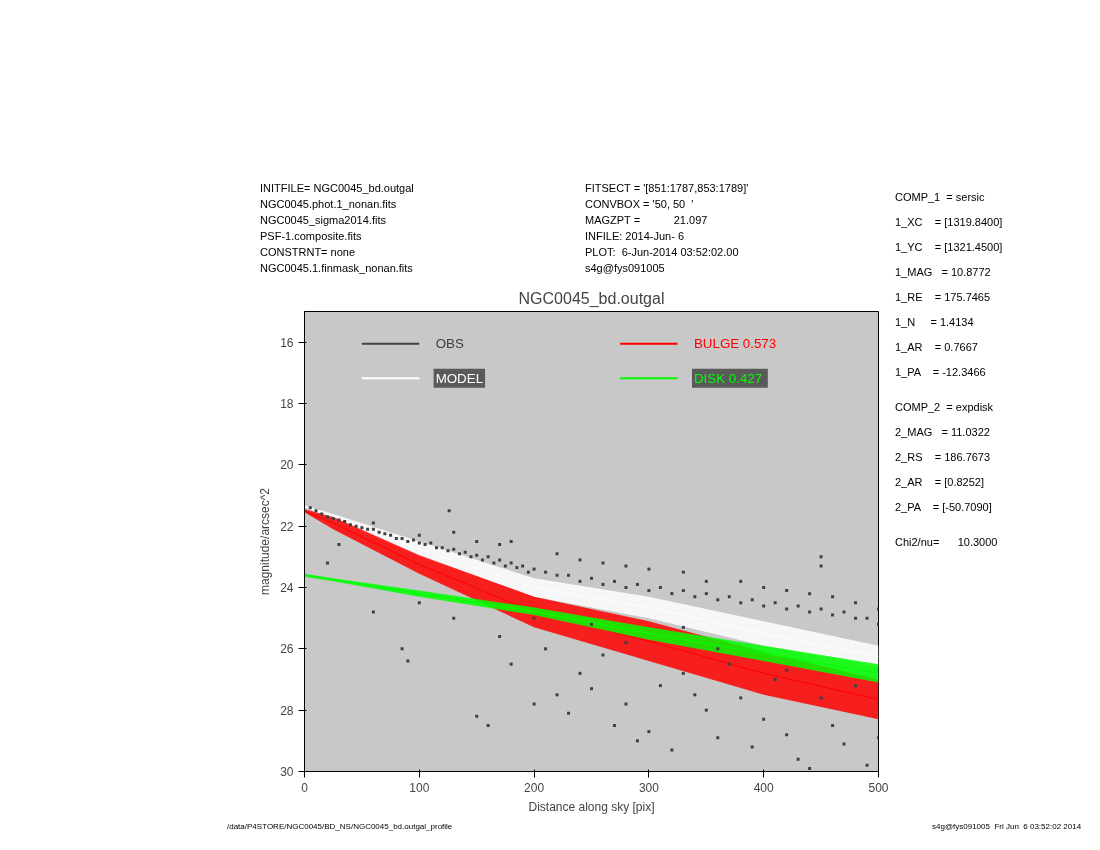 The width and height of the screenshot is (1100, 850). What do you see at coordinates (287, 587) in the screenshot?
I see `y-tick-label: 24` at bounding box center [287, 587].